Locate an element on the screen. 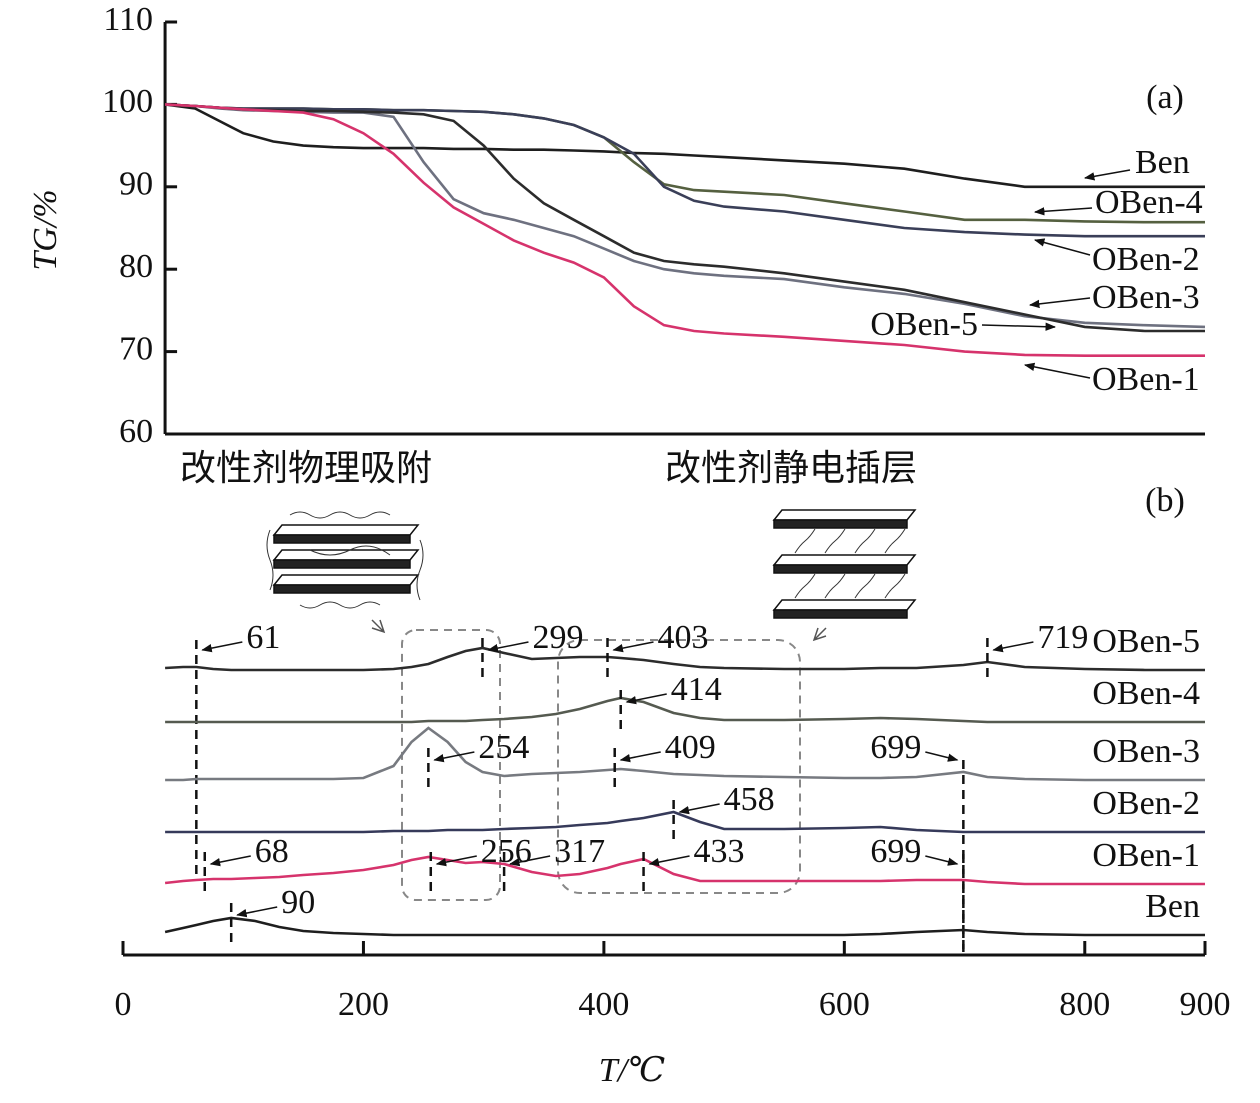 Image resolution: width=1260 pixels, height=1103 pixels. intercalation-icon is located at coordinates (844, 575).